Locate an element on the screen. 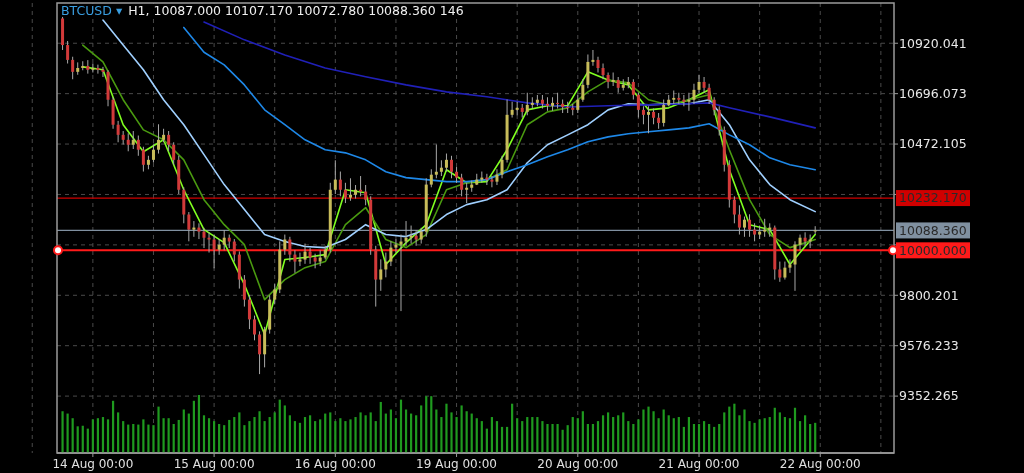  x-tick-label: 22 Aug 00:00 is located at coordinates (820, 464).